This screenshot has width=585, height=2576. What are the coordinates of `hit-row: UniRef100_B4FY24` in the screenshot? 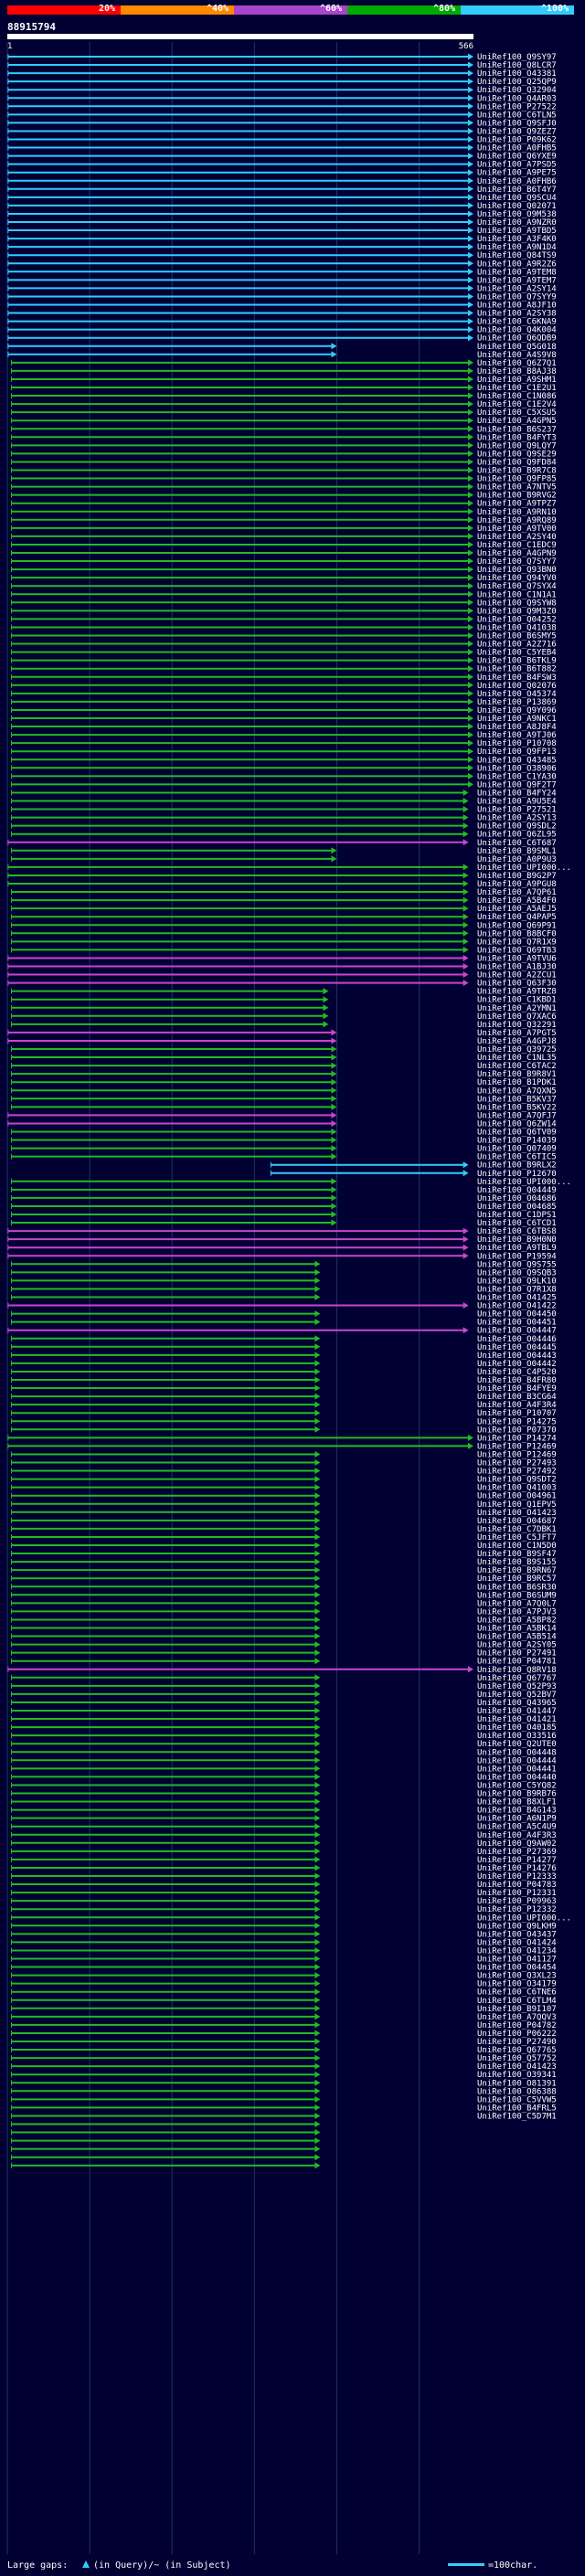 It's located at (284, 793).